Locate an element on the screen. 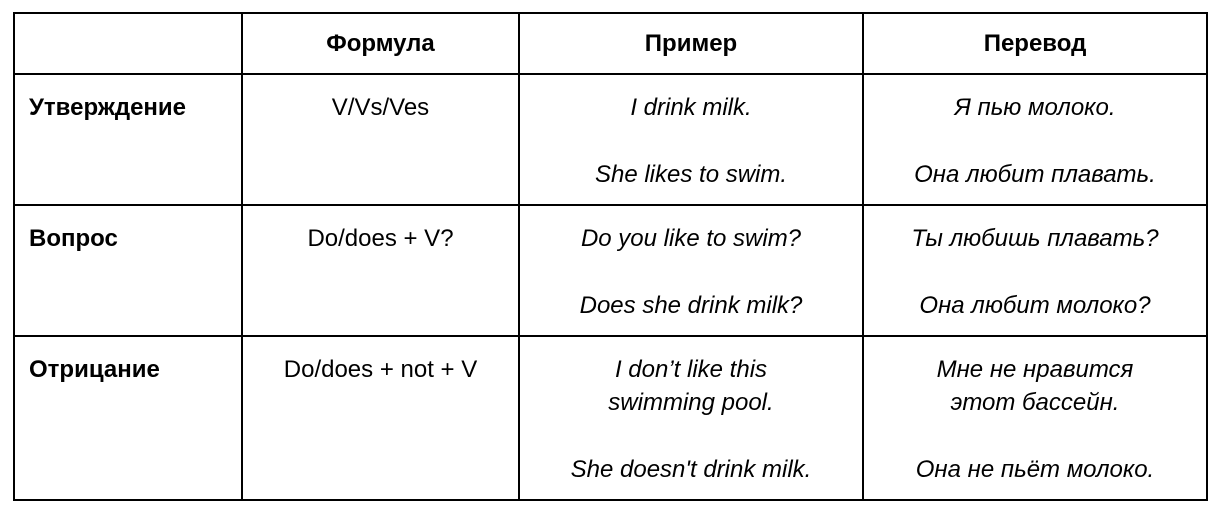  header-row: Формула Пример Перевод is located at coordinates (610, 43).